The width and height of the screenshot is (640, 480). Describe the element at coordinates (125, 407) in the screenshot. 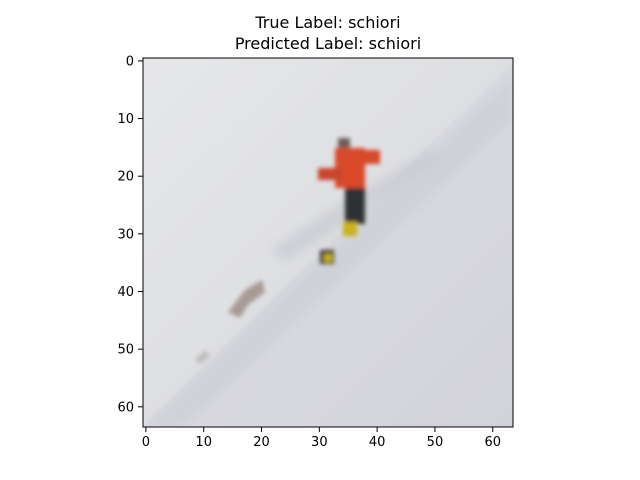

I see `y-tick-label: 60` at that location.